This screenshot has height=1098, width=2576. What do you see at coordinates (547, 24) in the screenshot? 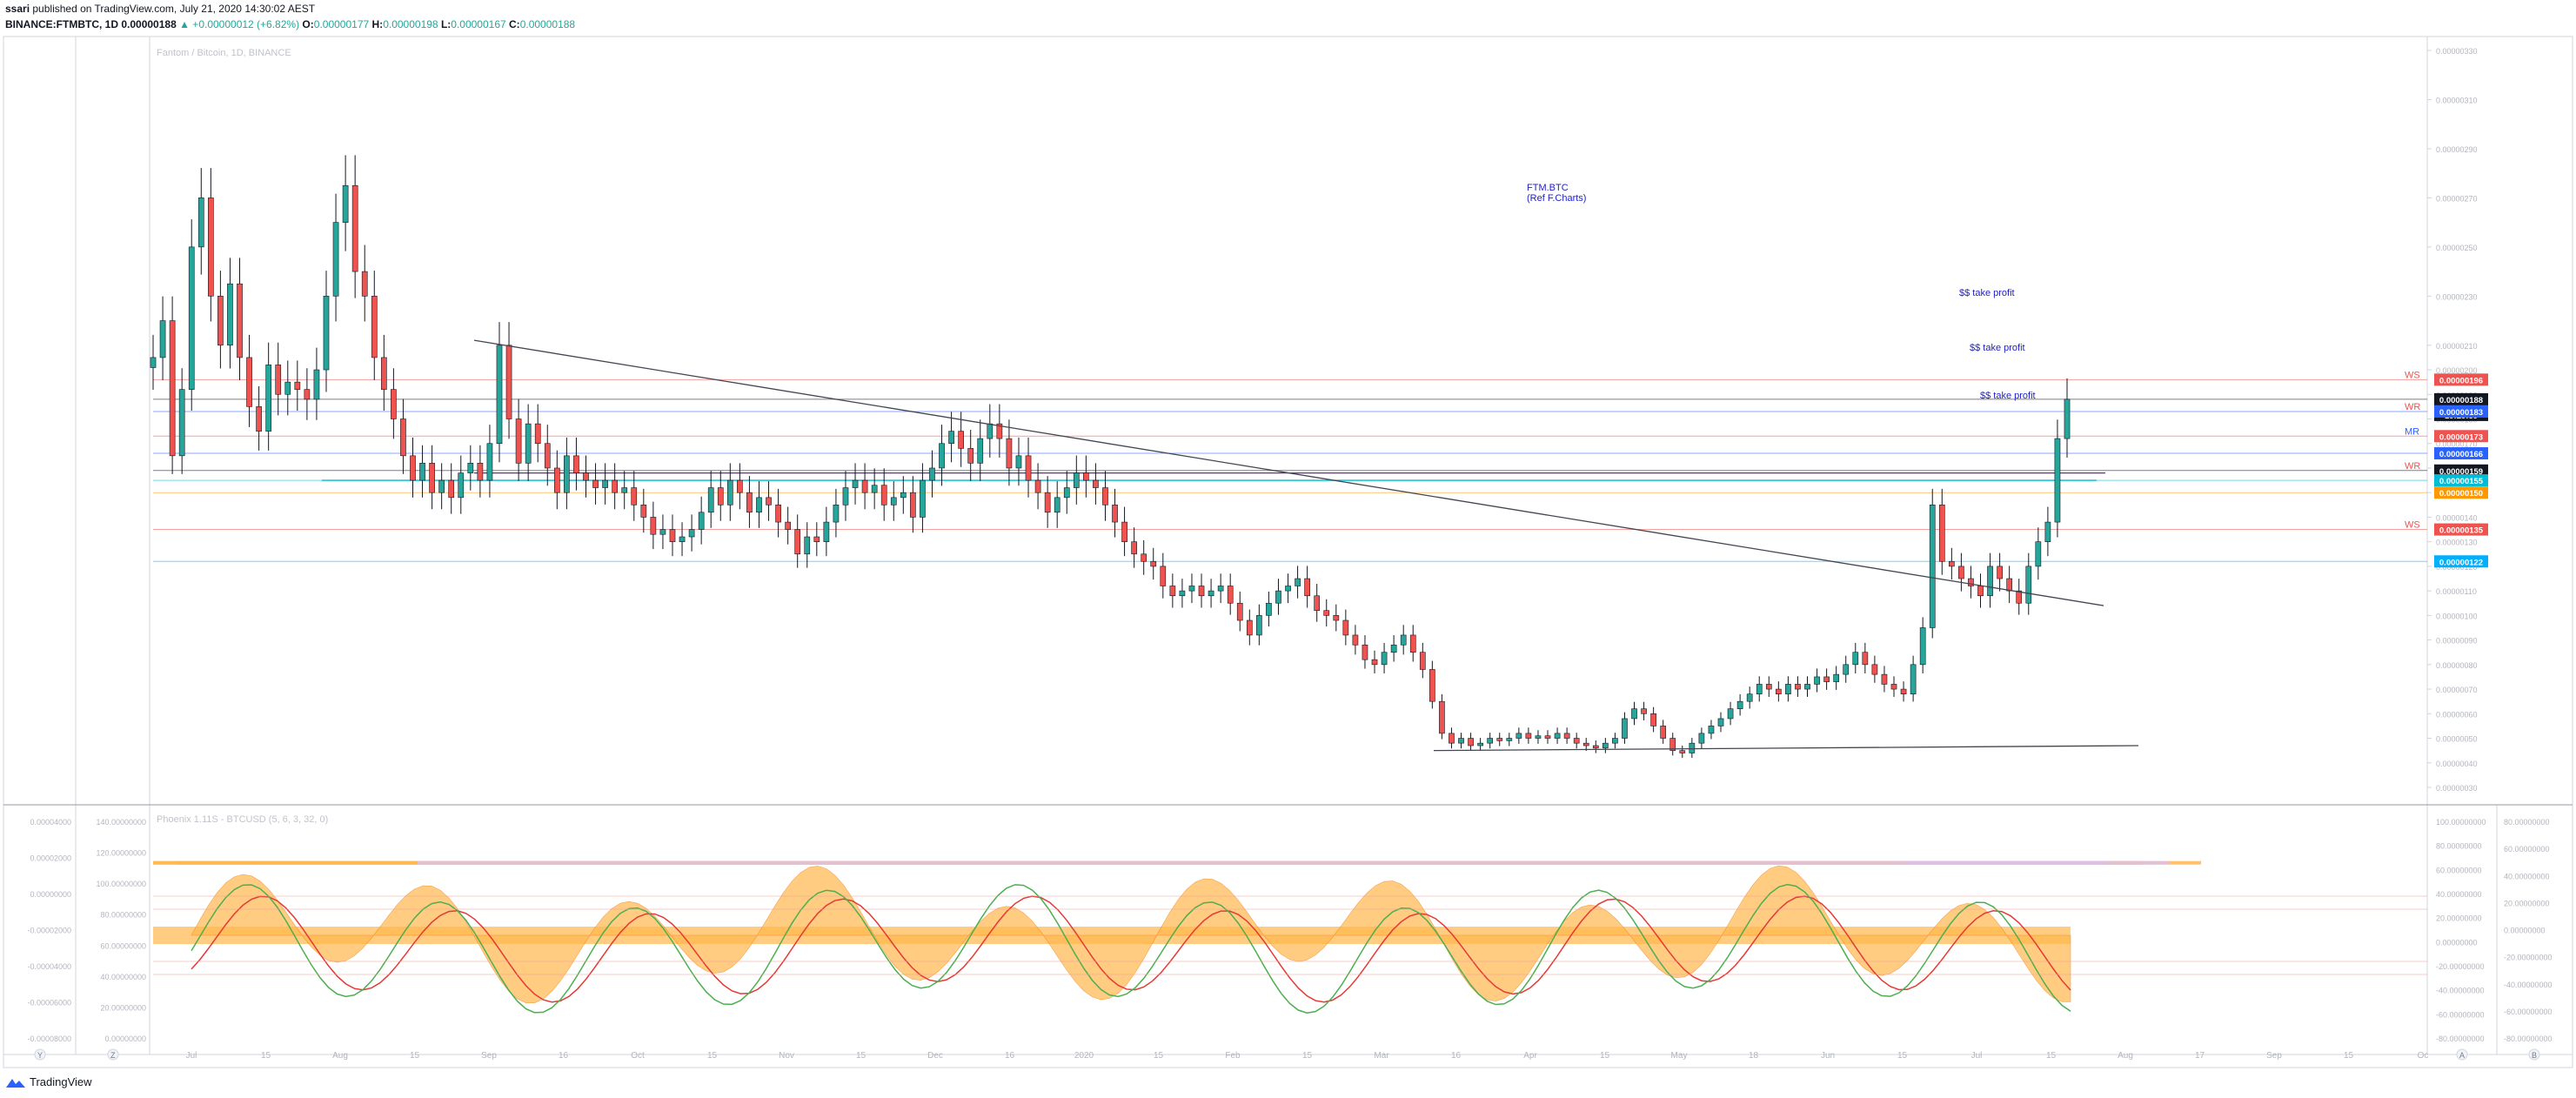
I see `close-value: 0.00000188` at bounding box center [547, 24].